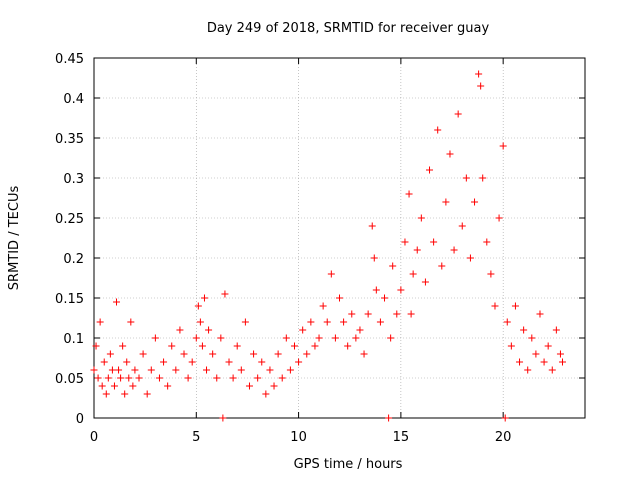 The image size is (640, 480). What do you see at coordinates (69, 219) in the screenshot?
I see `y-tick-label: 0.25` at bounding box center [69, 219].